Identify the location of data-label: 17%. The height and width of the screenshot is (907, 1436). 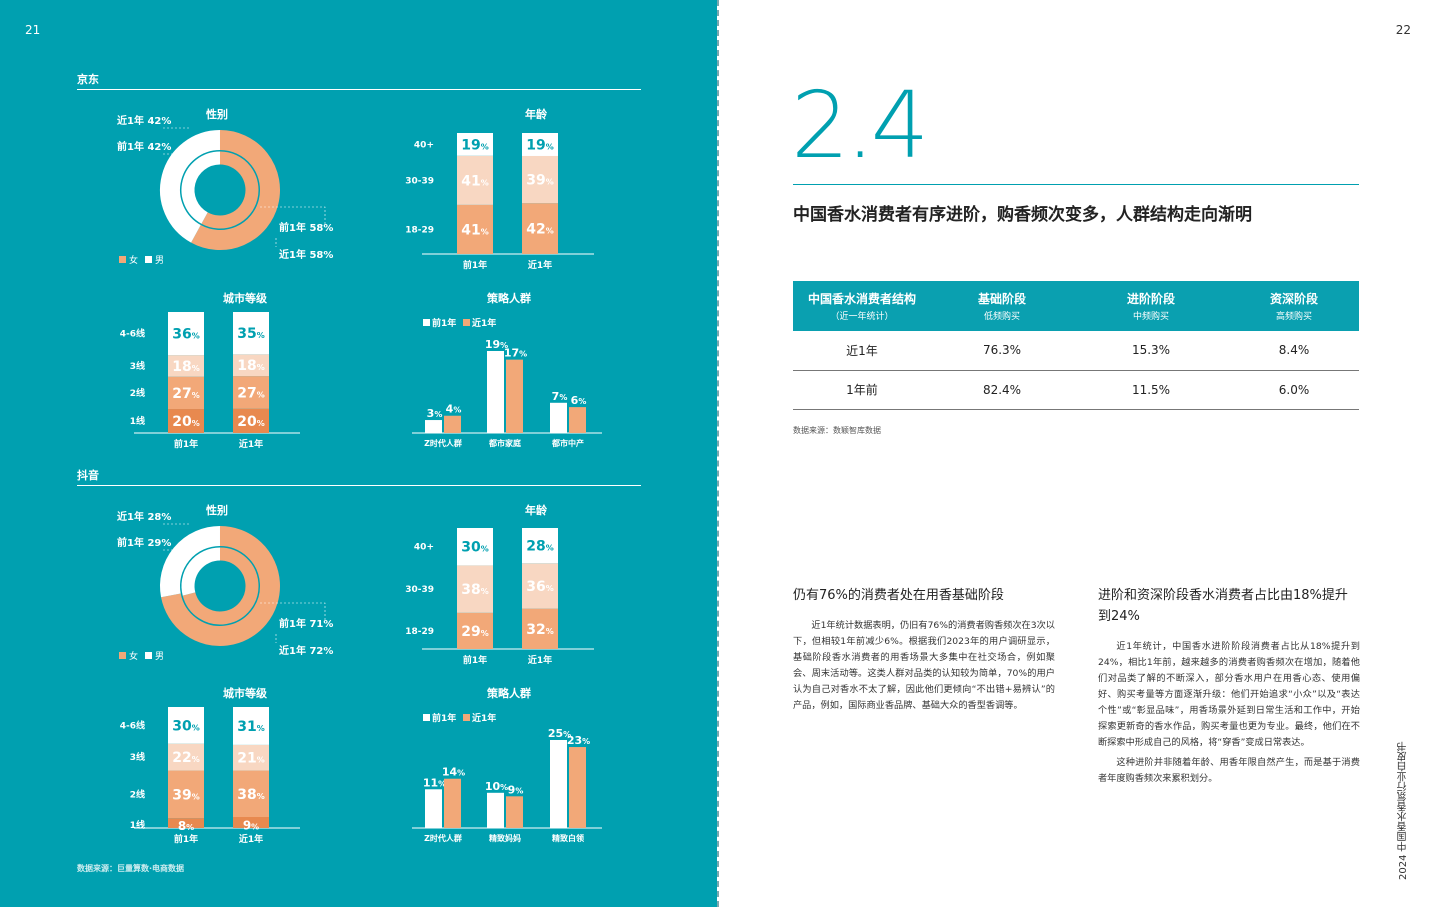
(515, 353).